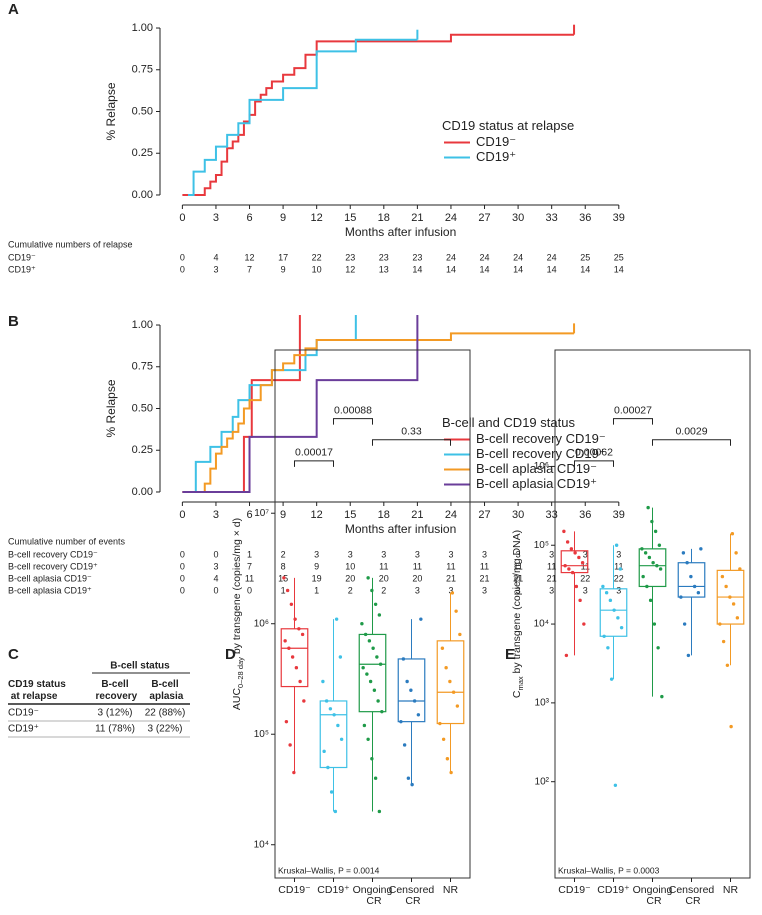 The image size is (762, 915). I want to click on risk-value: 25, so click(585, 257).